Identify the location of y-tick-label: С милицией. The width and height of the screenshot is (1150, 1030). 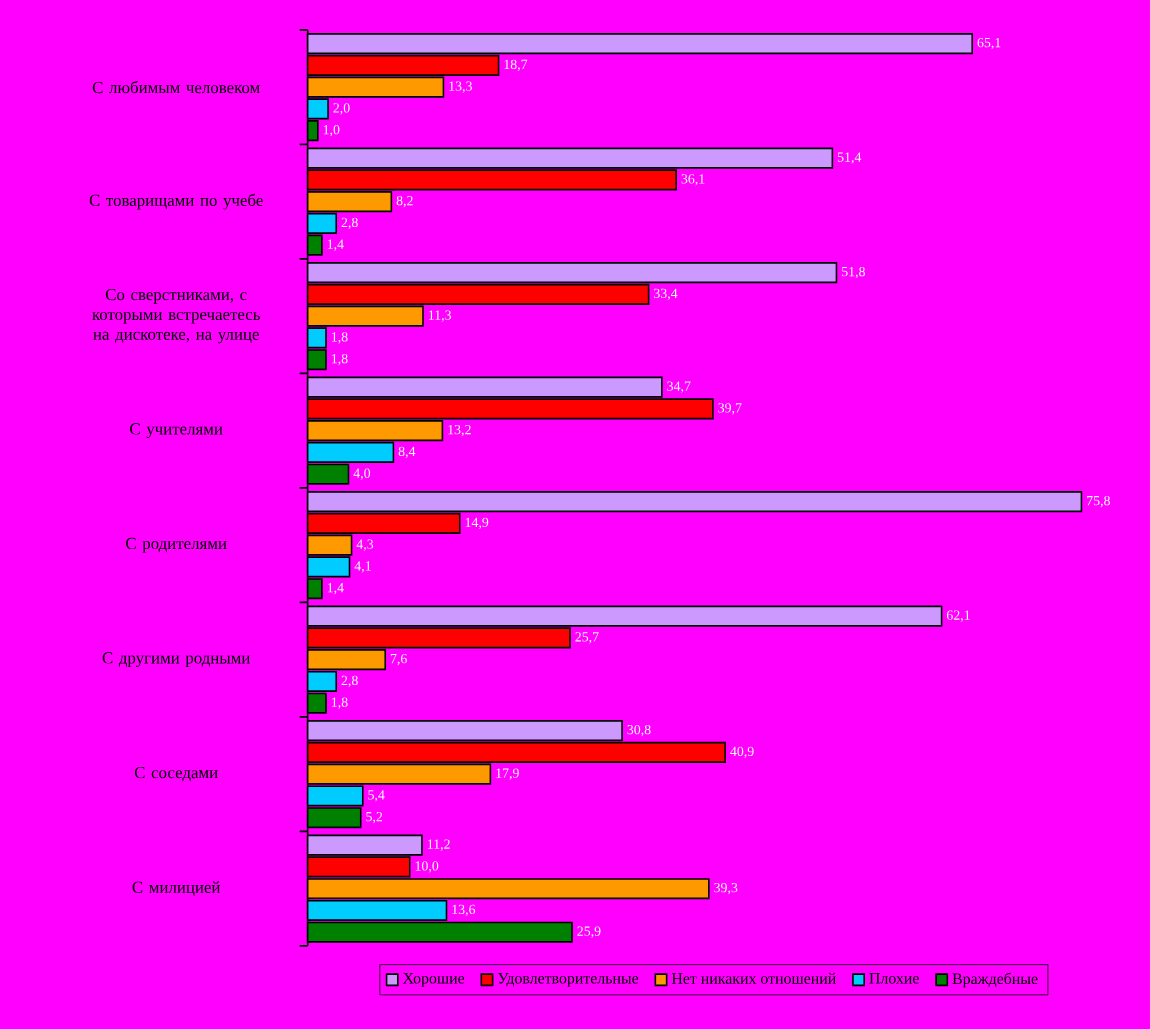
(176, 889).